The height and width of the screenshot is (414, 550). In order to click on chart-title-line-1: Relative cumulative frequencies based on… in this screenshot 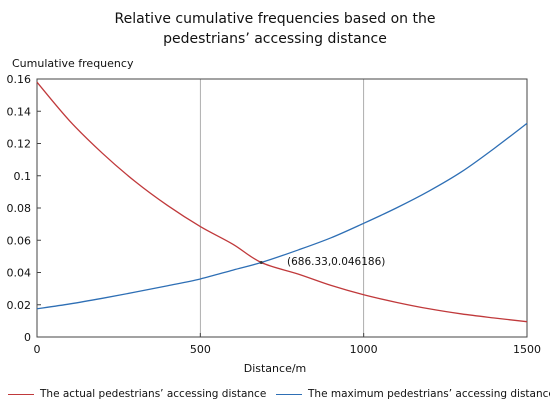, I will do `click(275, 19)`.